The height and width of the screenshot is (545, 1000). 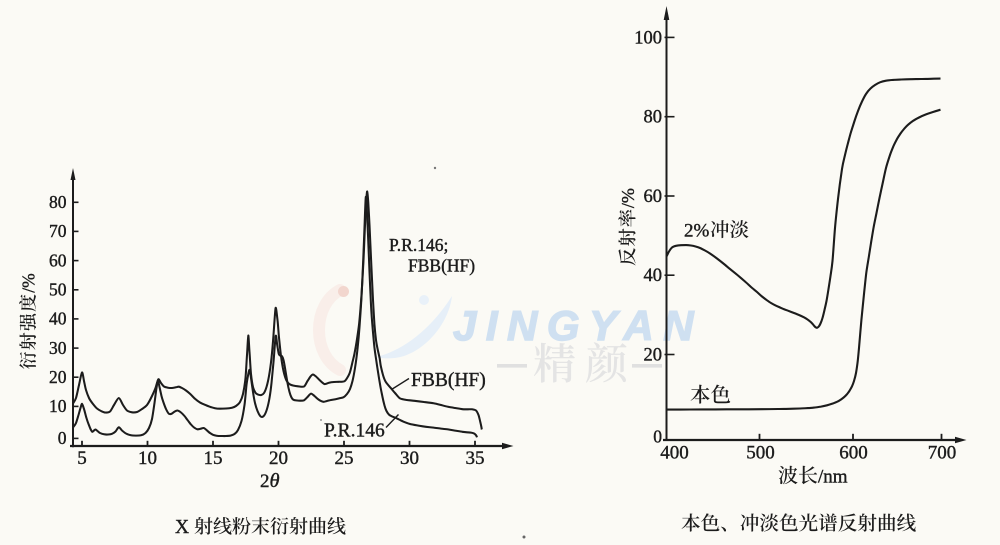 What do you see at coordinates (833, 477) in the screenshot?
I see `svg-text: /nm` at bounding box center [833, 477].